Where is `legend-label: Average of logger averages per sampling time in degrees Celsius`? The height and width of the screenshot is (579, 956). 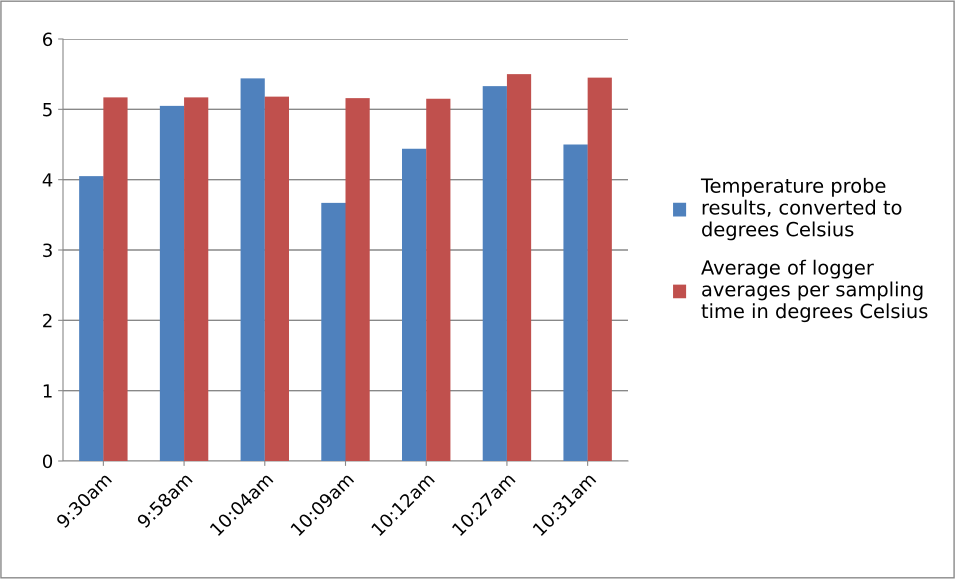 legend-label: Average of logger averages per sampling time in degrees Celsius is located at coordinates (814, 291).